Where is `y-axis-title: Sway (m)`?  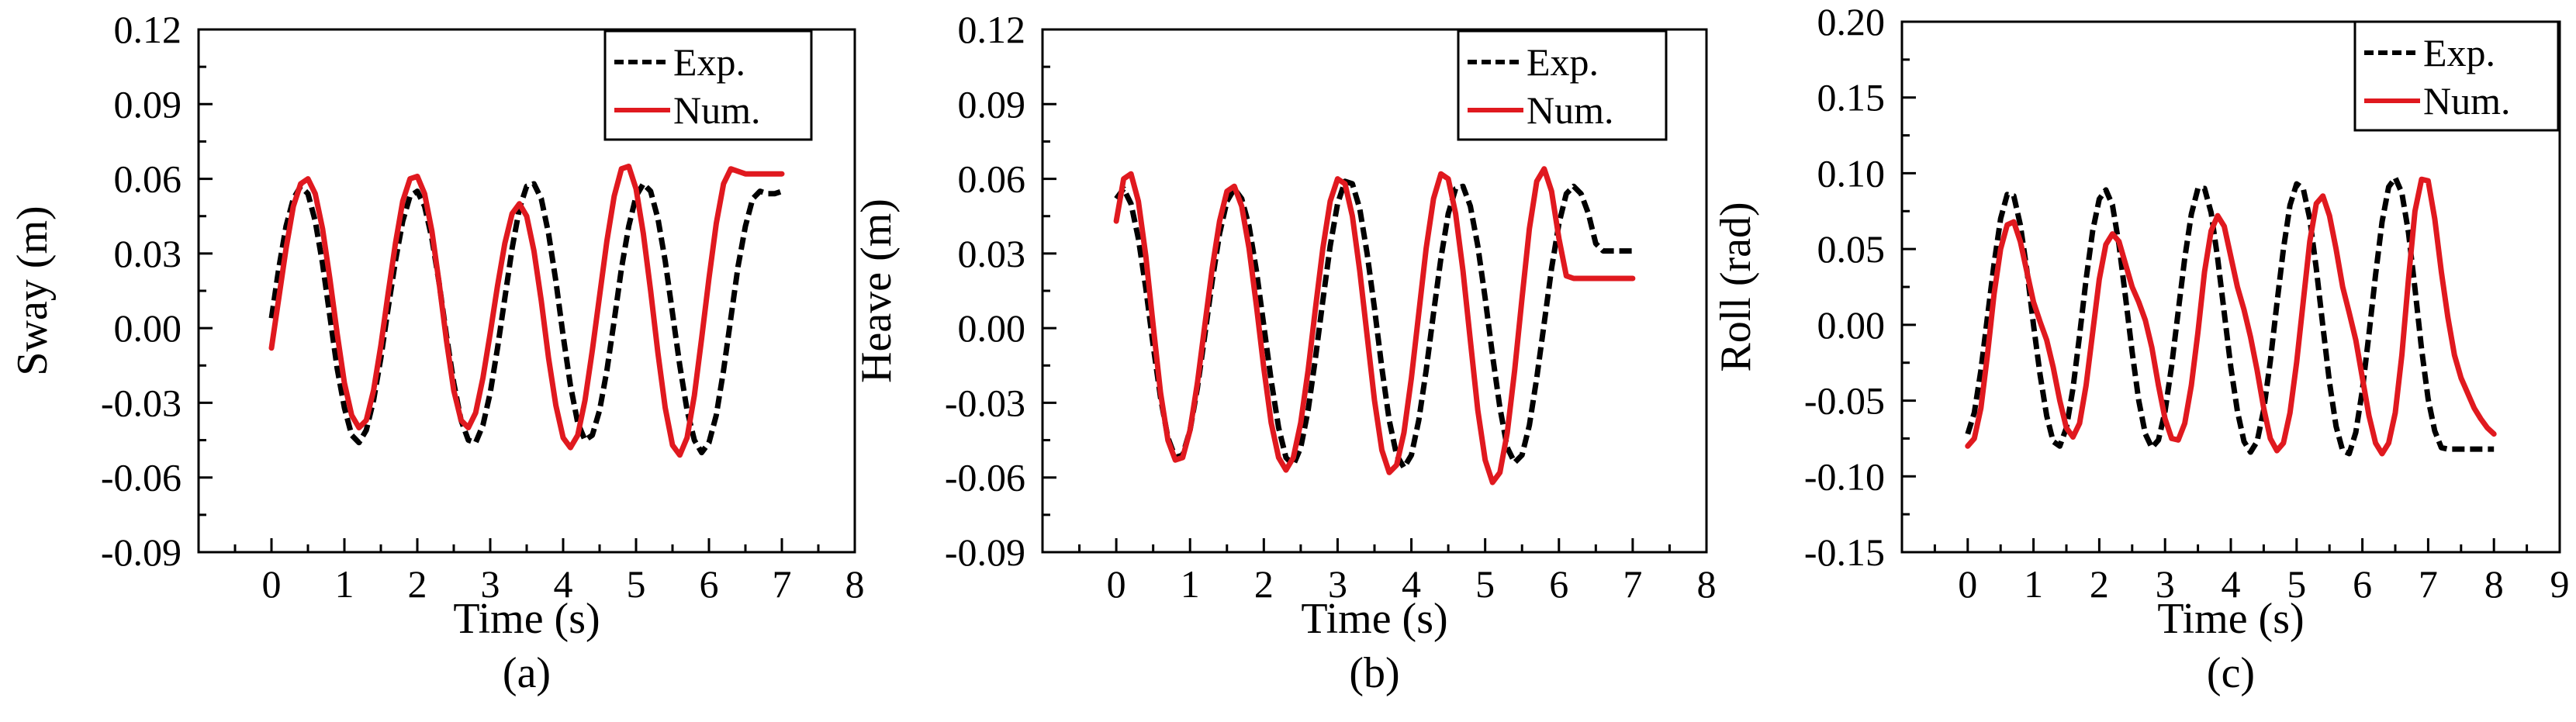
y-axis-title: Sway (m) is located at coordinates (33, 290).